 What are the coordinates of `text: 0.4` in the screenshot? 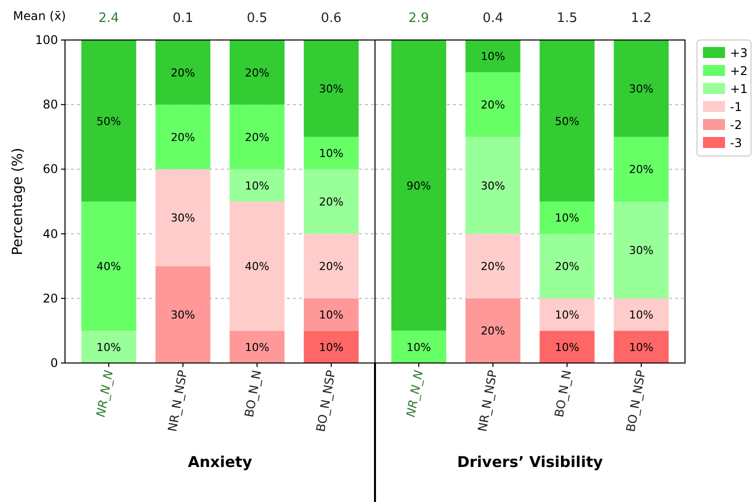 It's located at (493, 18).